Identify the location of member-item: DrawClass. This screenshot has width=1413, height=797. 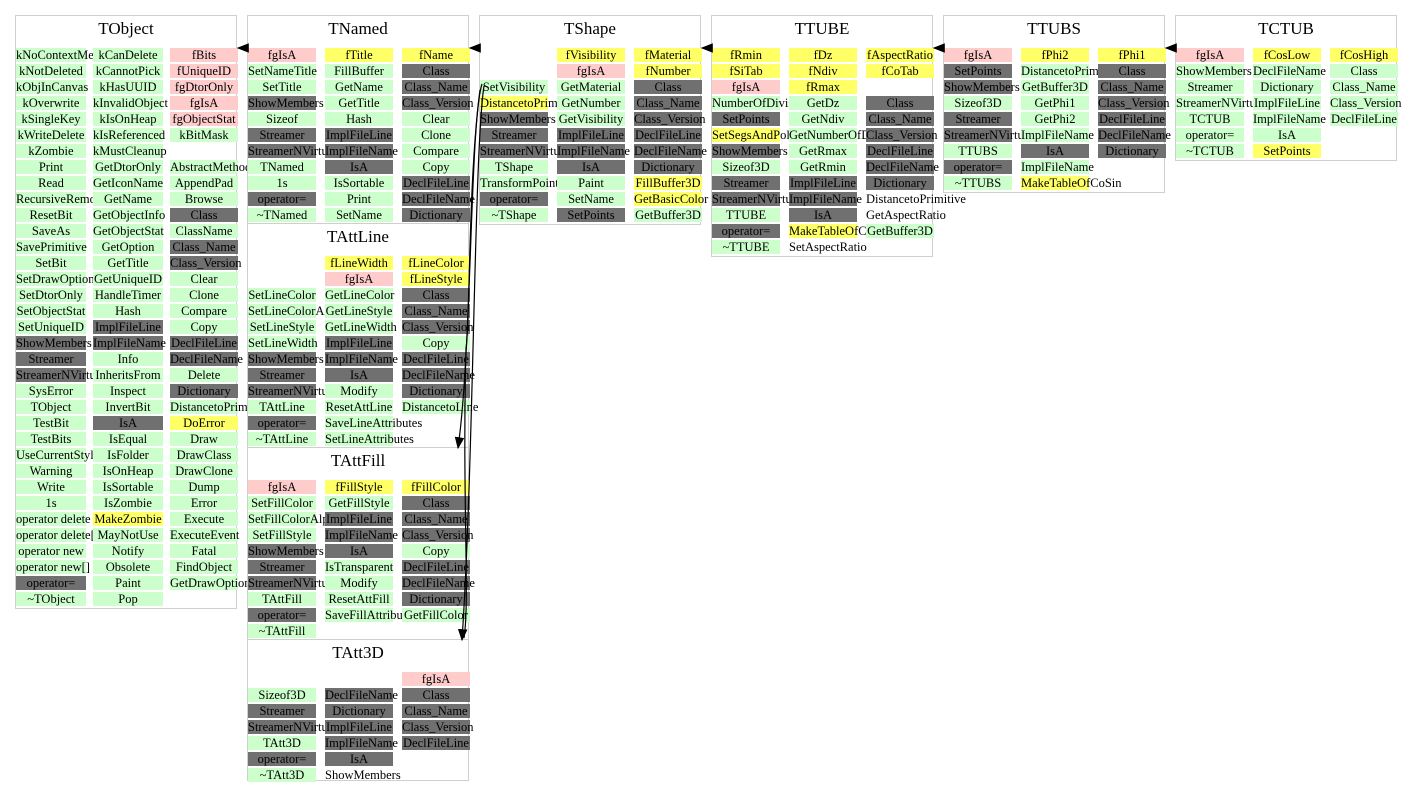
(204, 455).